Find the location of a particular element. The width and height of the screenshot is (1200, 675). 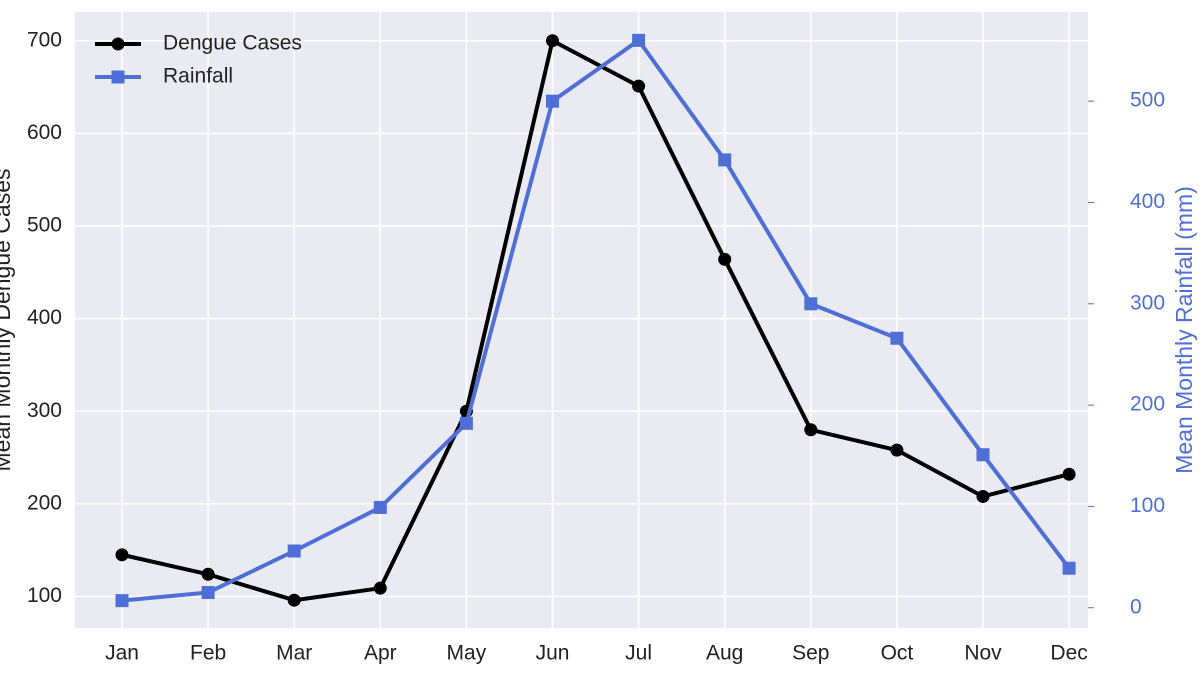

y2-tick-label: 500 is located at coordinates (1147, 100).